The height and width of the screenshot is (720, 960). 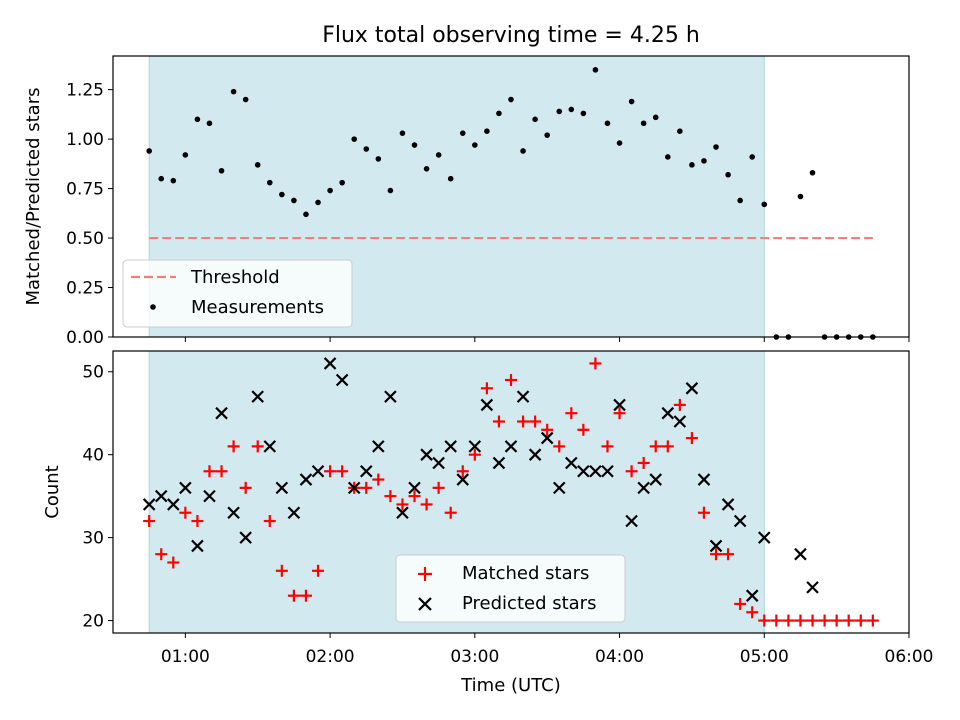 I want to click on top-y-tick-label: 0.25, so click(x=85, y=289).